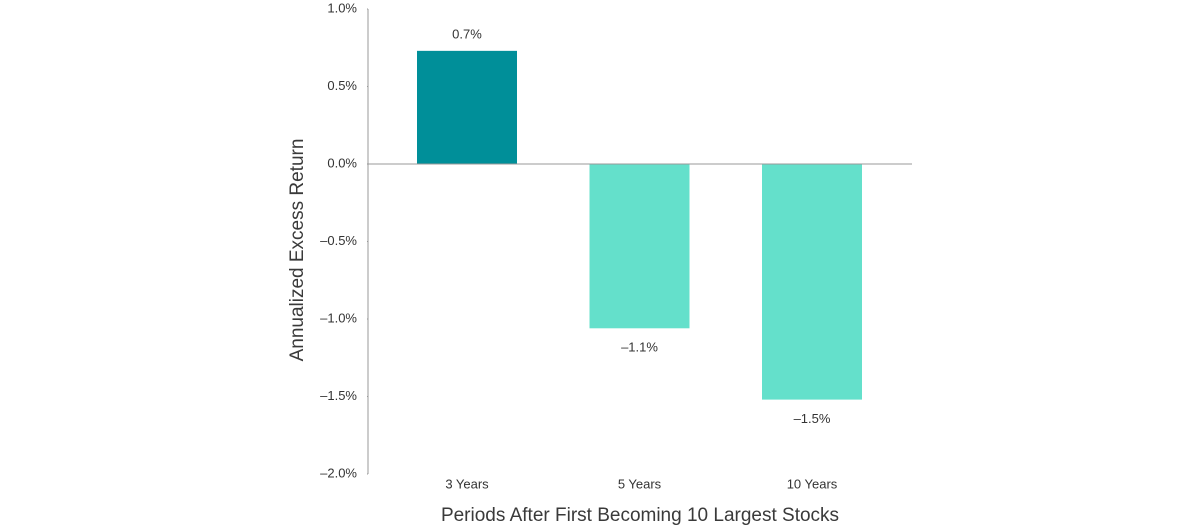 The width and height of the screenshot is (1200, 530). I want to click on y-tick-label: –2.0%, so click(338, 472).